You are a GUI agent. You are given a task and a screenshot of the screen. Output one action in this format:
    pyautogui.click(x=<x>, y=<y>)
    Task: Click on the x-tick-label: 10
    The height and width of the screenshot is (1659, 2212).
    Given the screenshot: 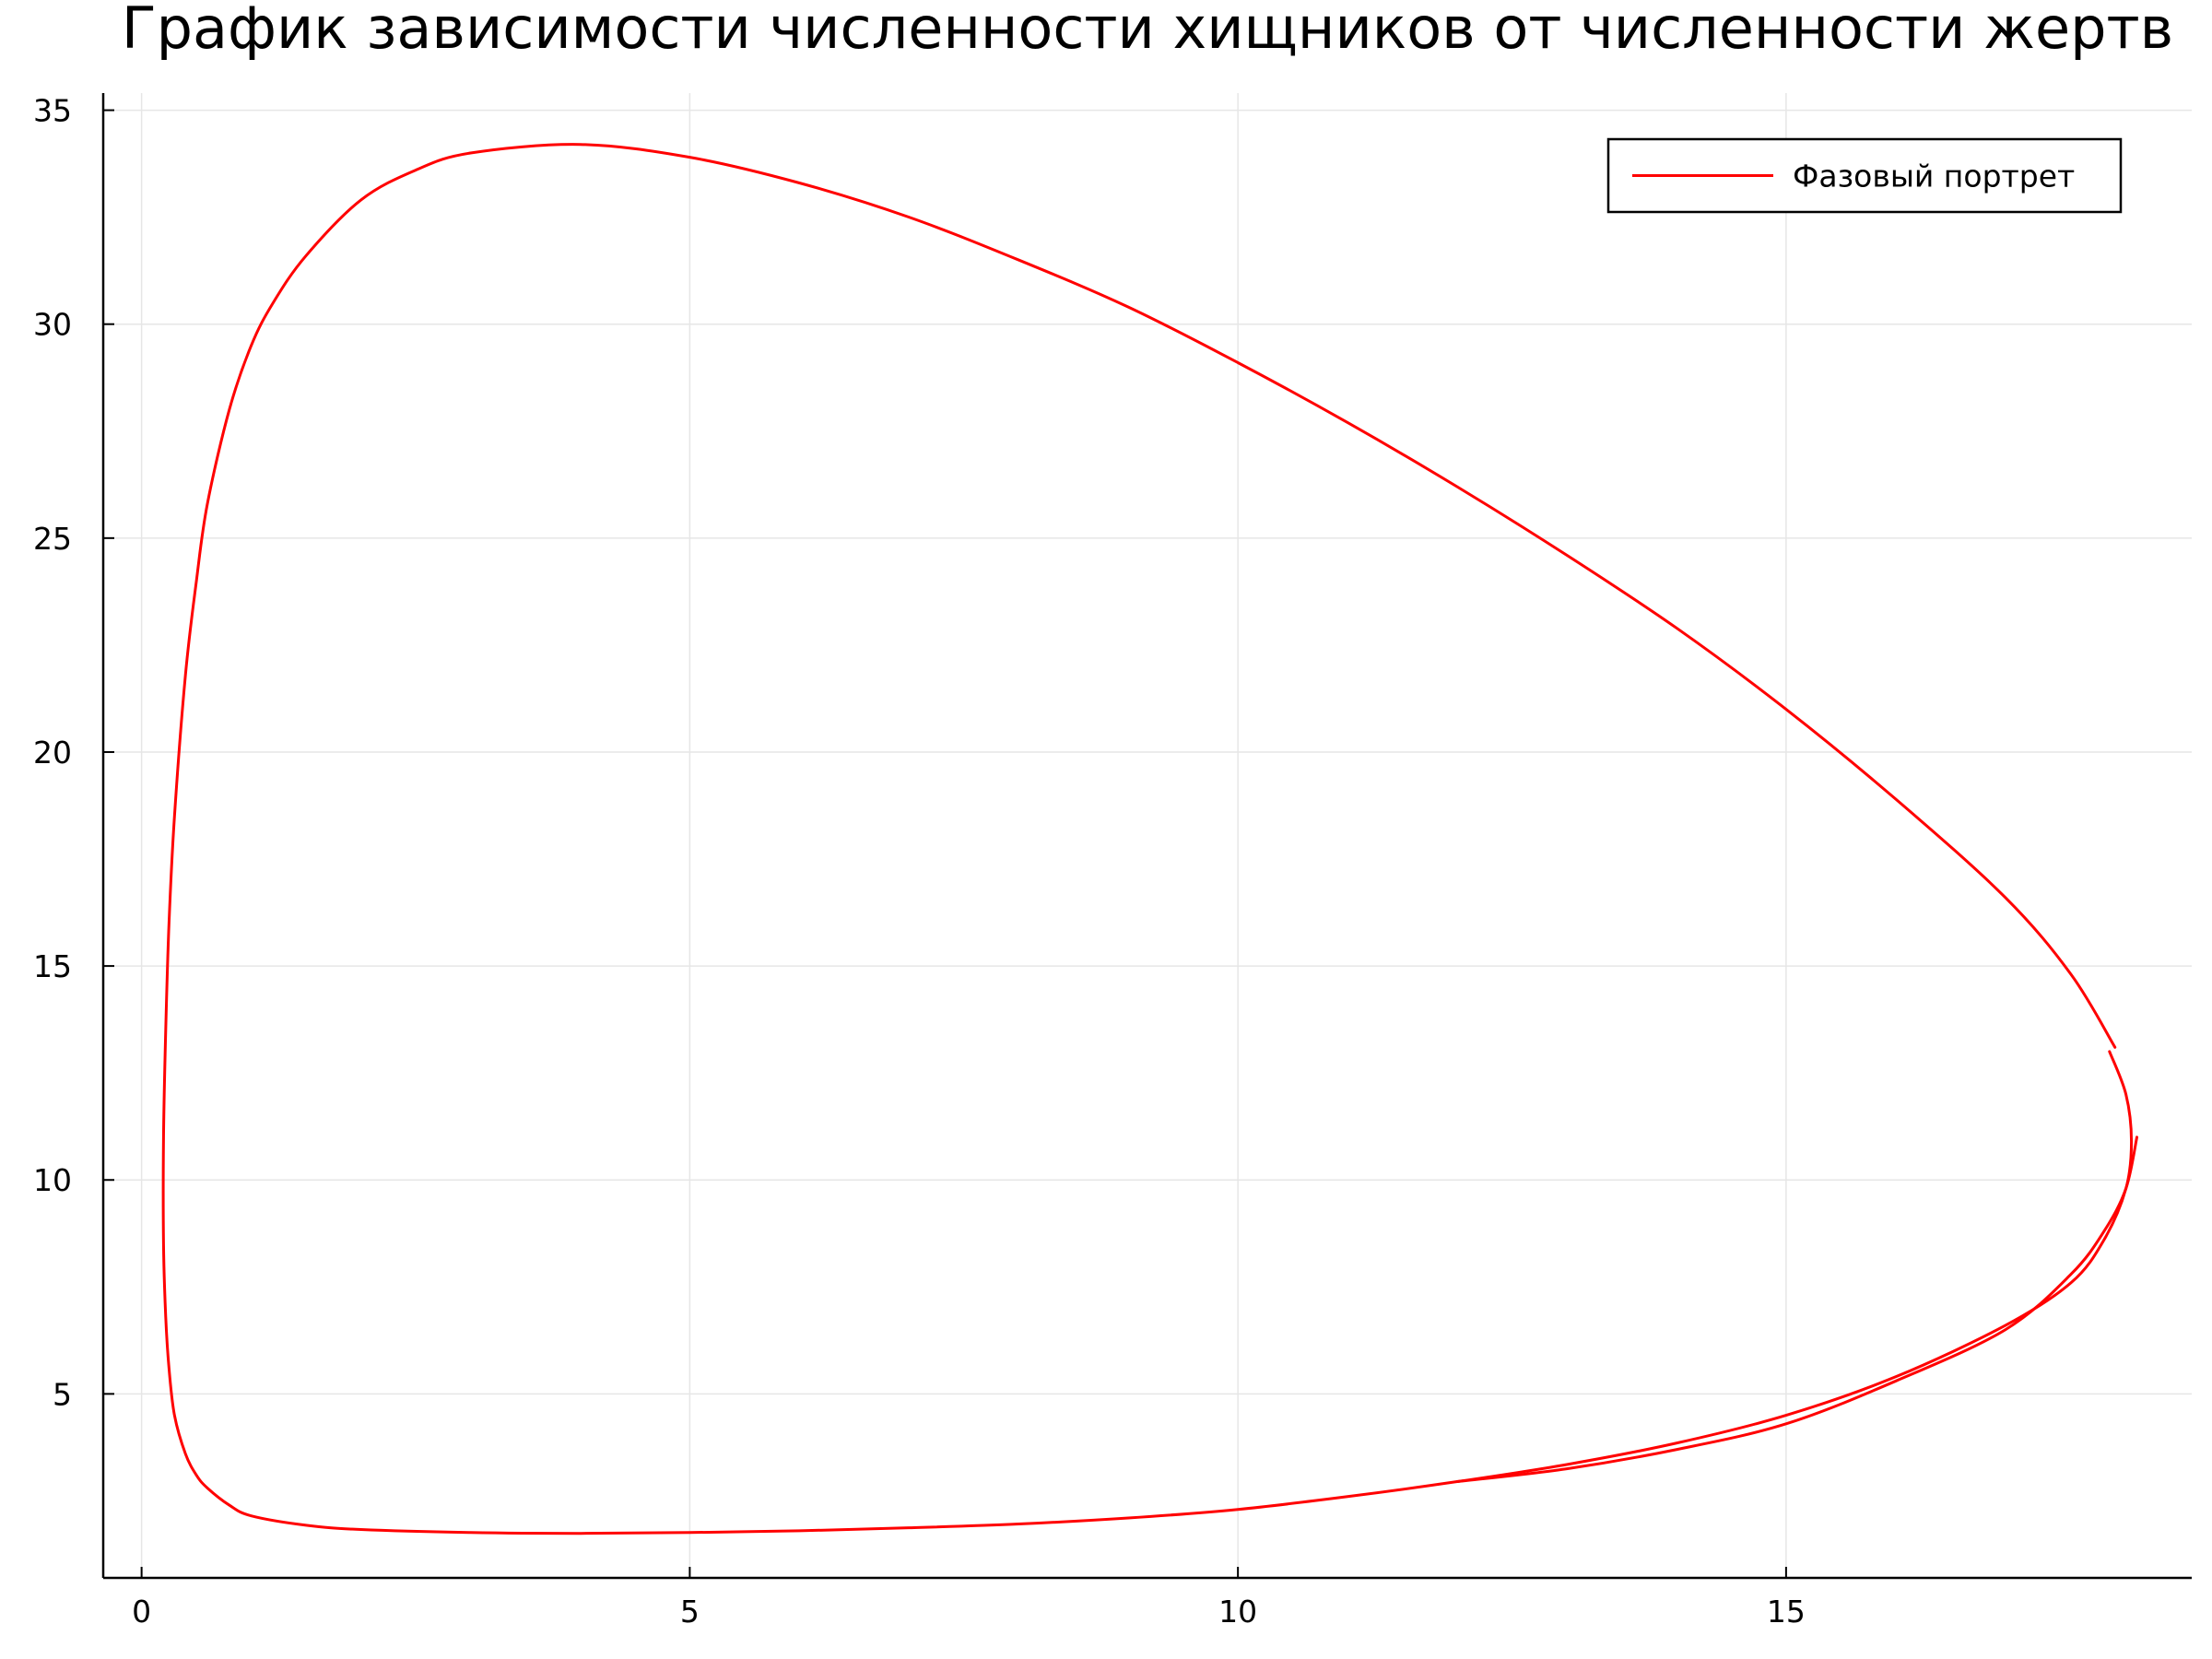 What is the action you would take?
    pyautogui.click(x=1237, y=1612)
    